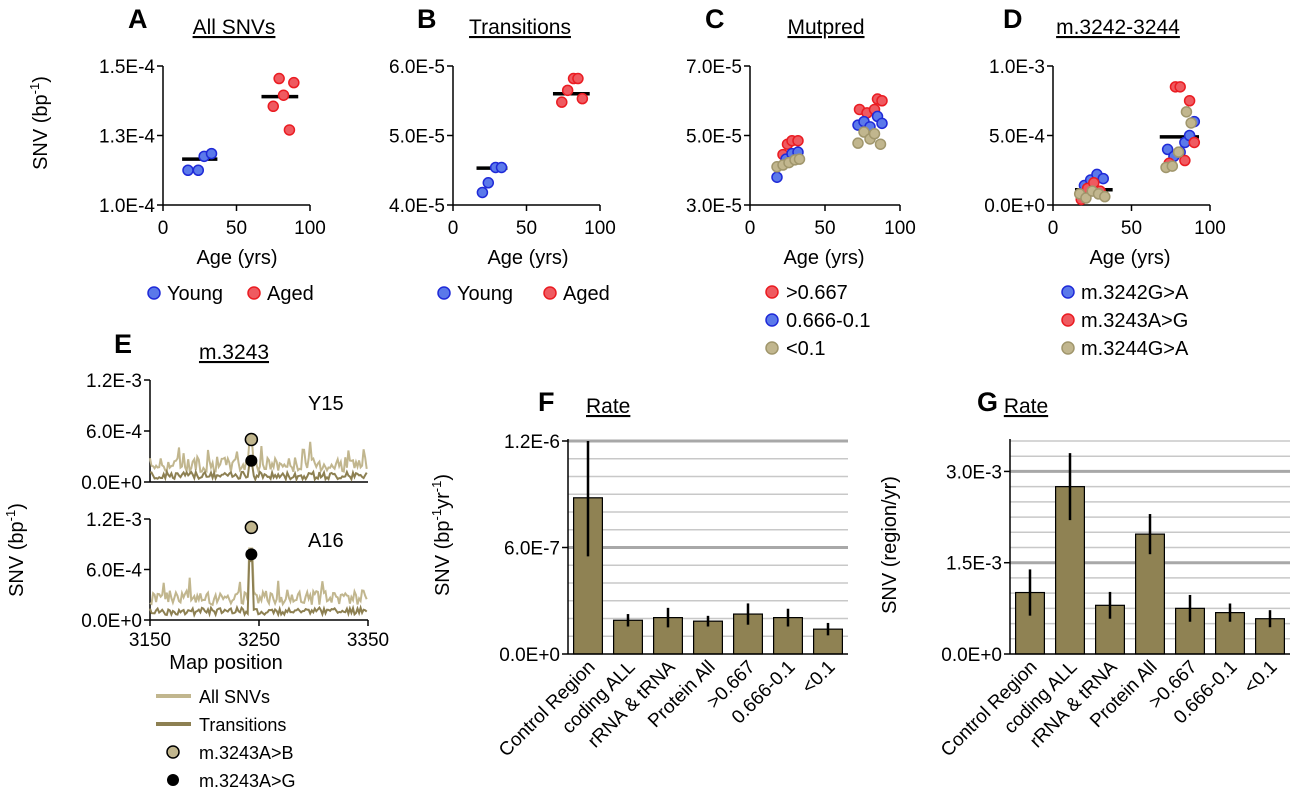  What do you see at coordinates (225, 663) in the screenshot?
I see `x-axis-label-e: Map position` at bounding box center [225, 663].